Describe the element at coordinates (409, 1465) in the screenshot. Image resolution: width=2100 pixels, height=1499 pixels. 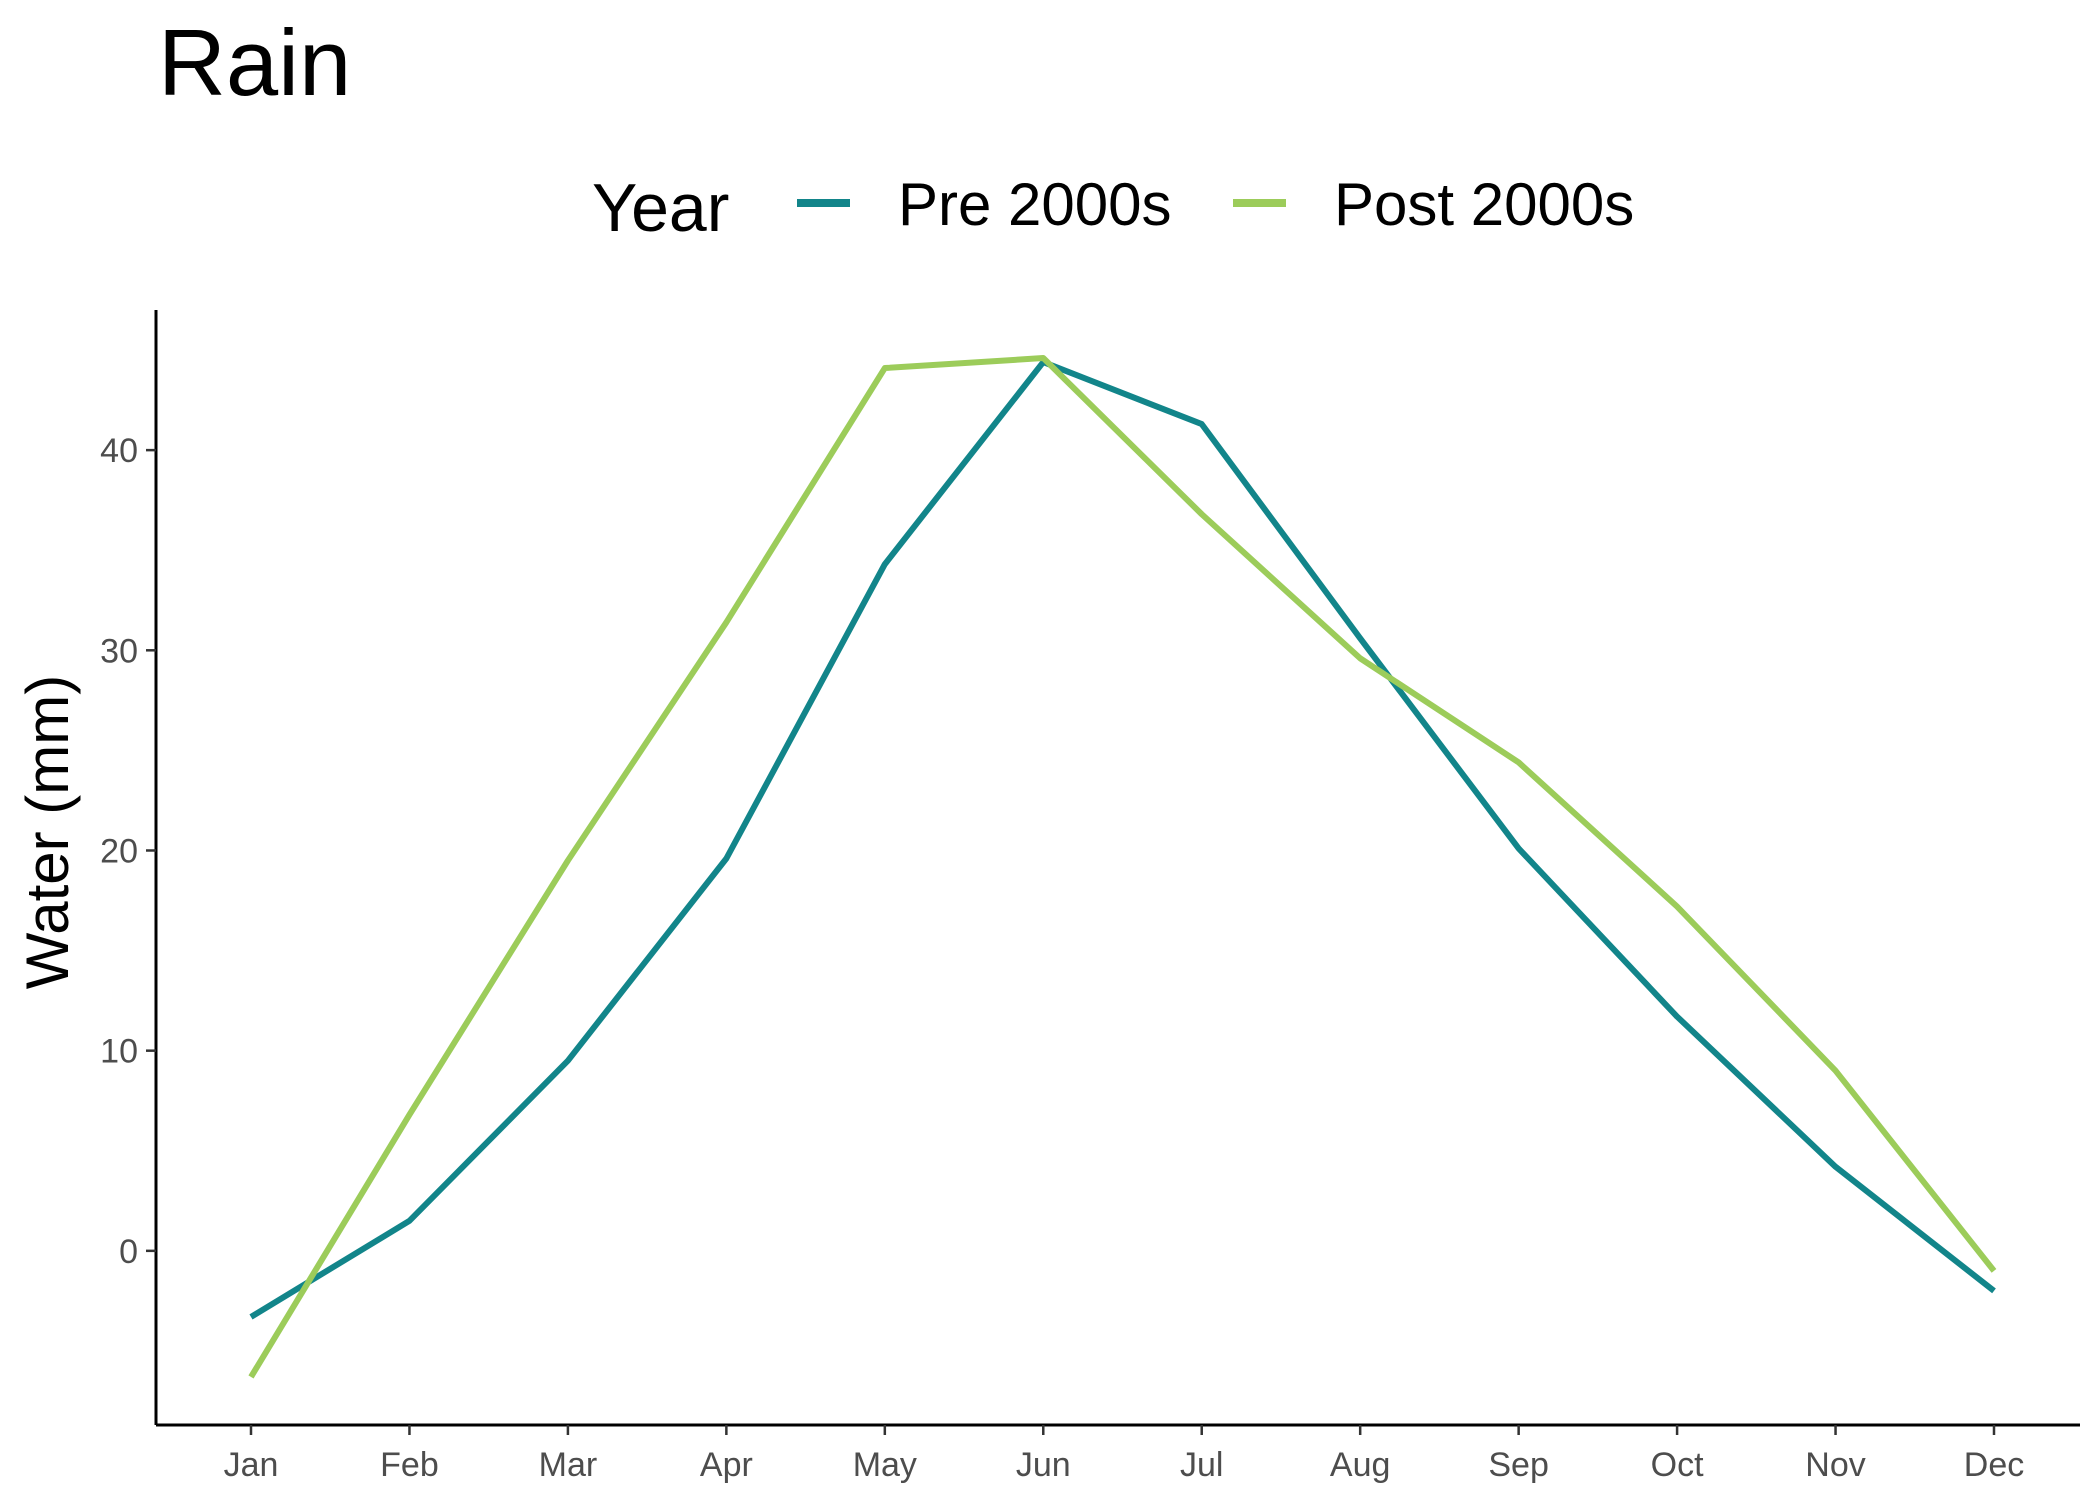
I see `x-tick-label: Feb` at that location.